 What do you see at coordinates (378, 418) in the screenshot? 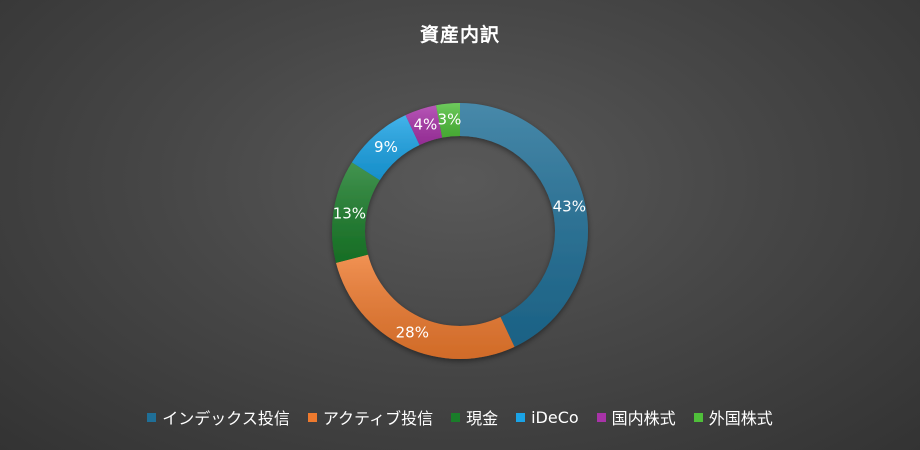
I see `legend-label-1: アクティブ投信` at bounding box center [378, 418].